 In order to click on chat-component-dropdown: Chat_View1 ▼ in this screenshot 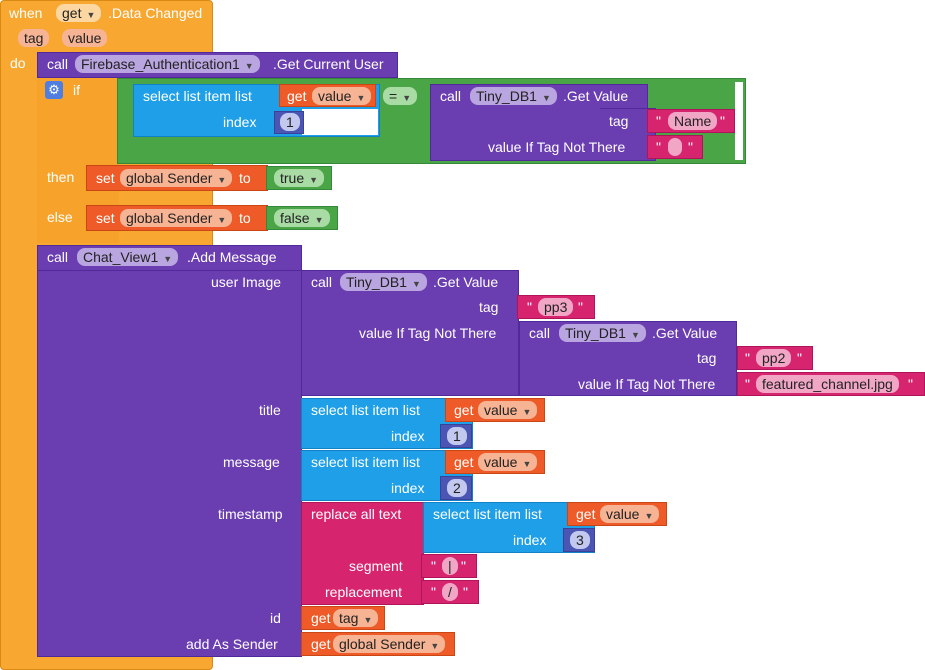, I will do `click(128, 257)`.